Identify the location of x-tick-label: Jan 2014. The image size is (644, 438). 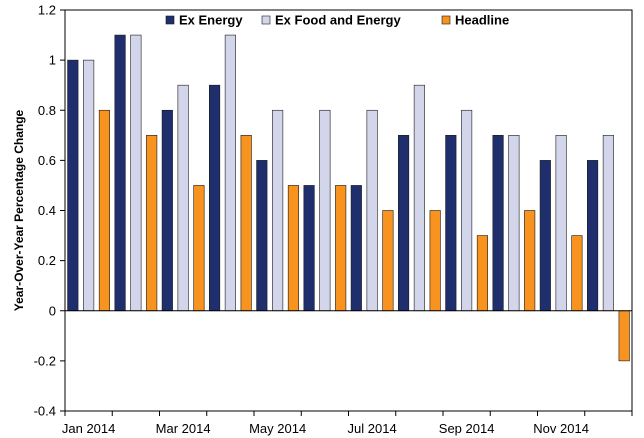
(89, 428).